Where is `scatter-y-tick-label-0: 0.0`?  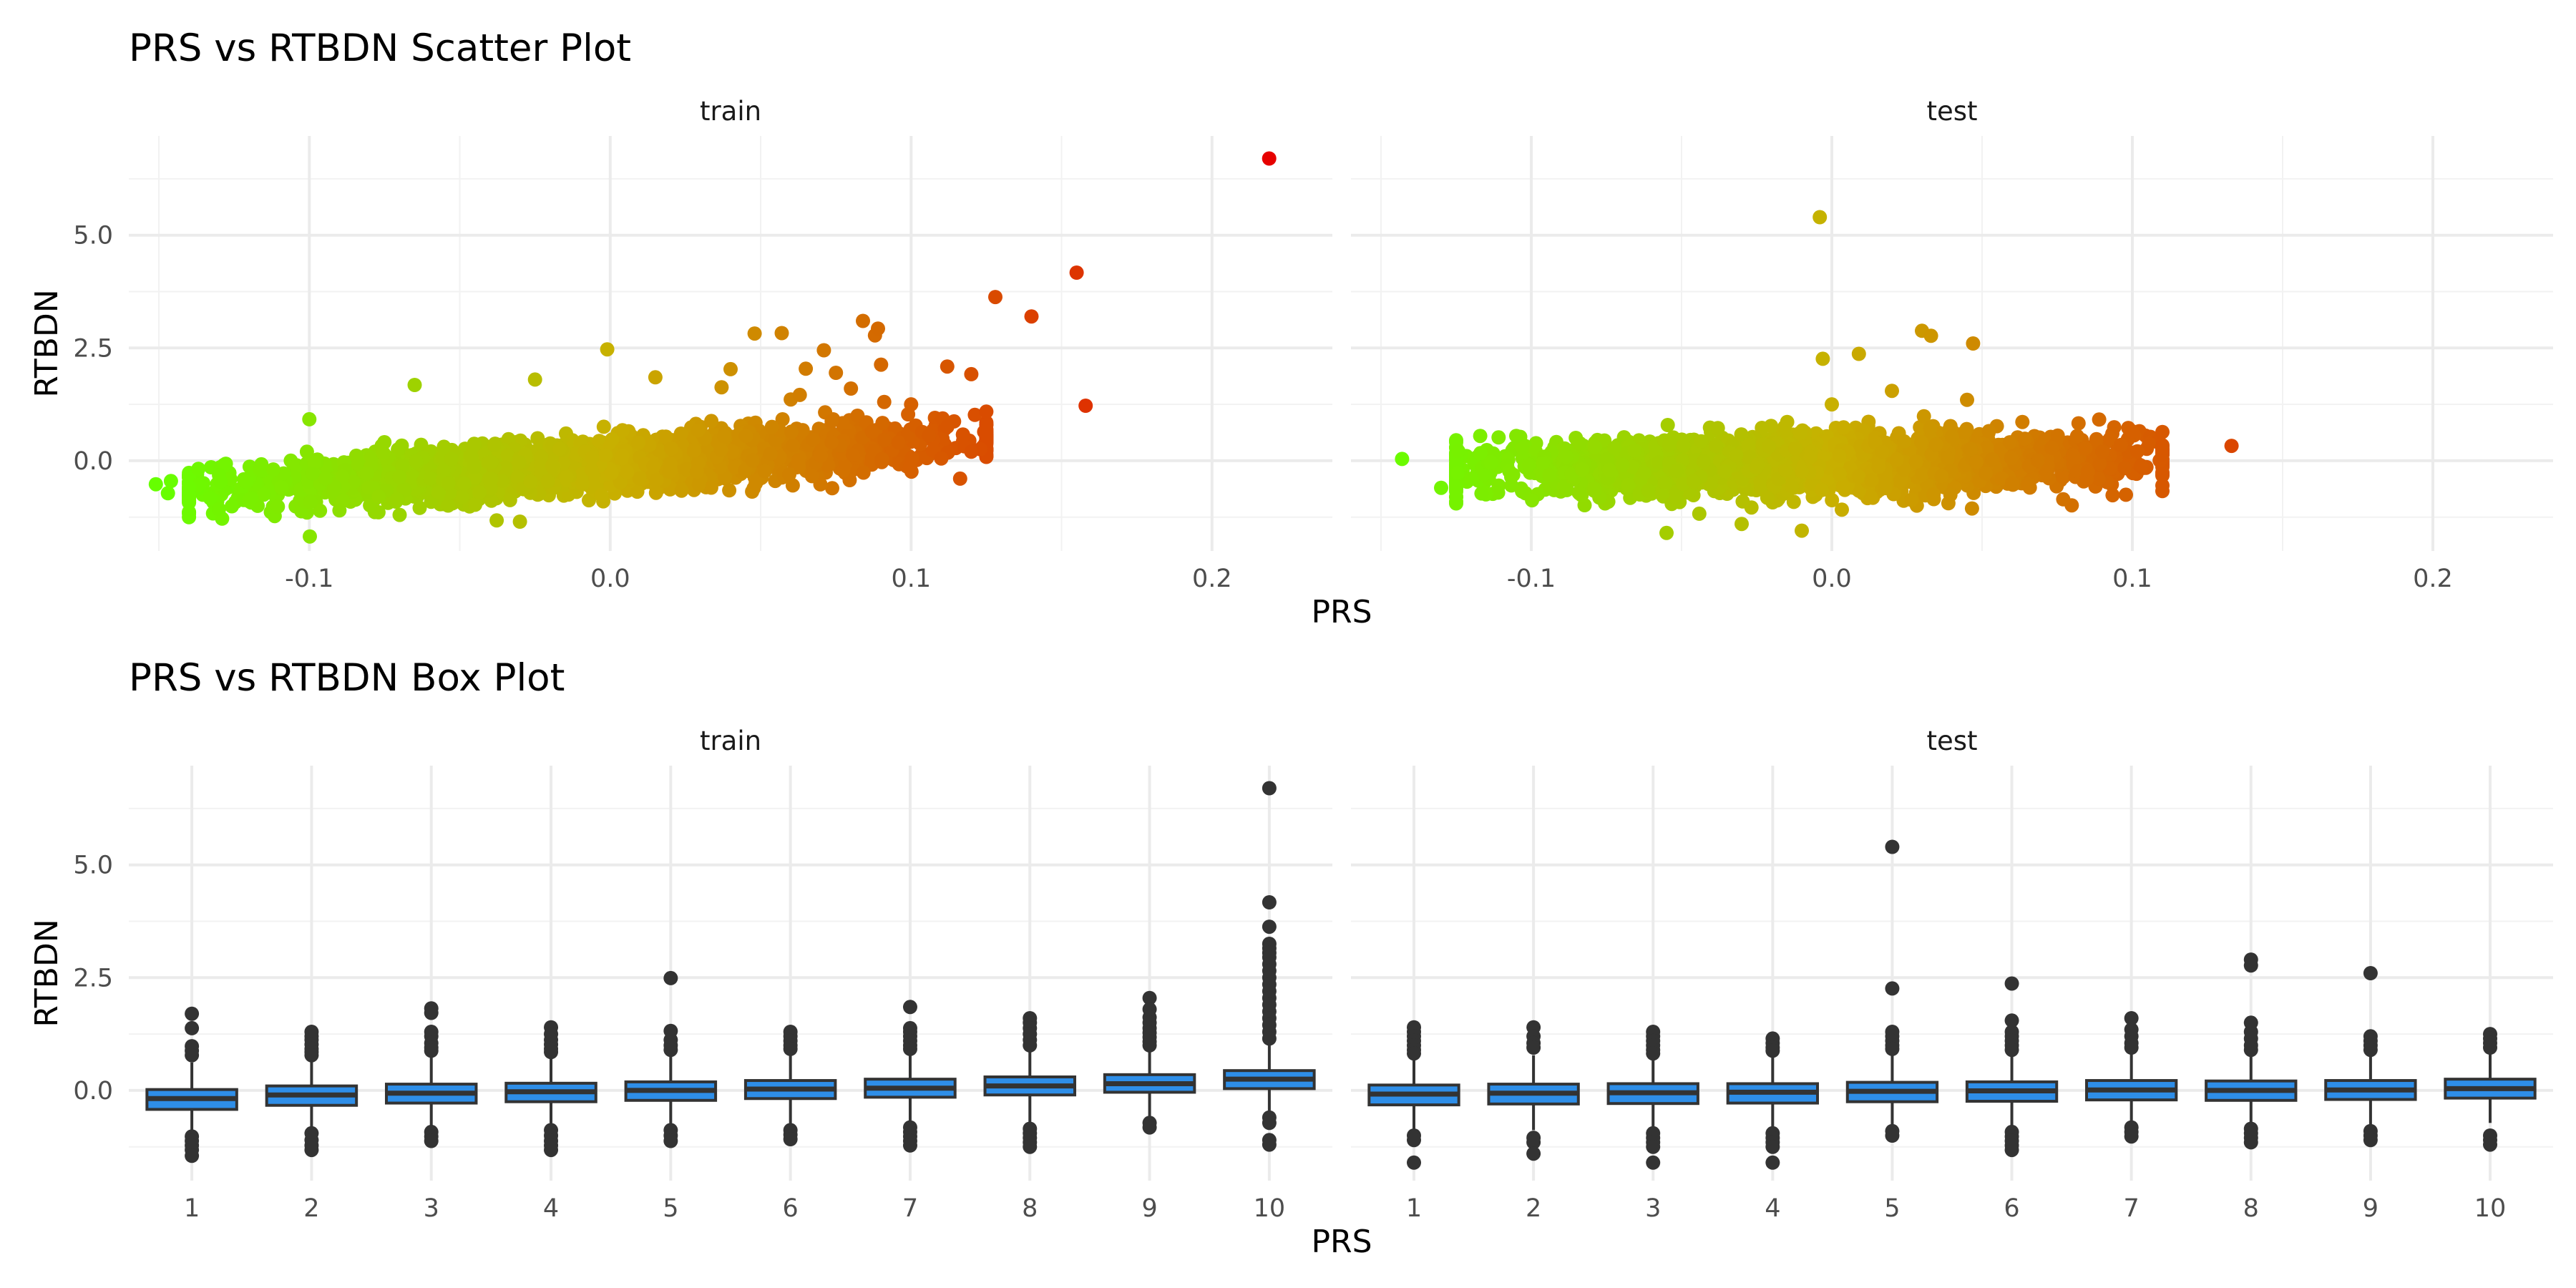 scatter-y-tick-label-0: 0.0 is located at coordinates (93, 461).